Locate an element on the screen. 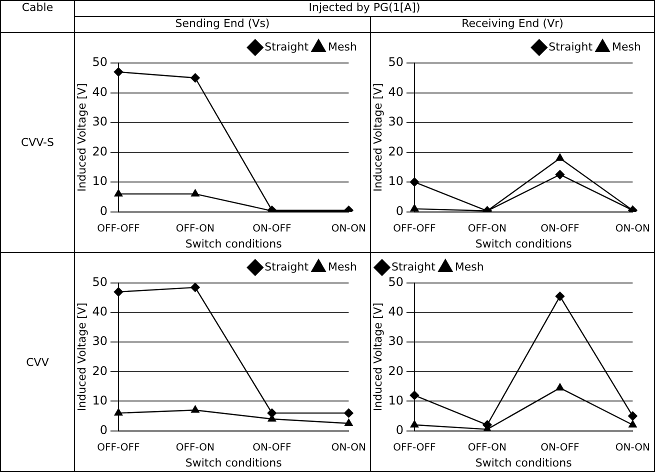  text: Cable is located at coordinates (38, 7).